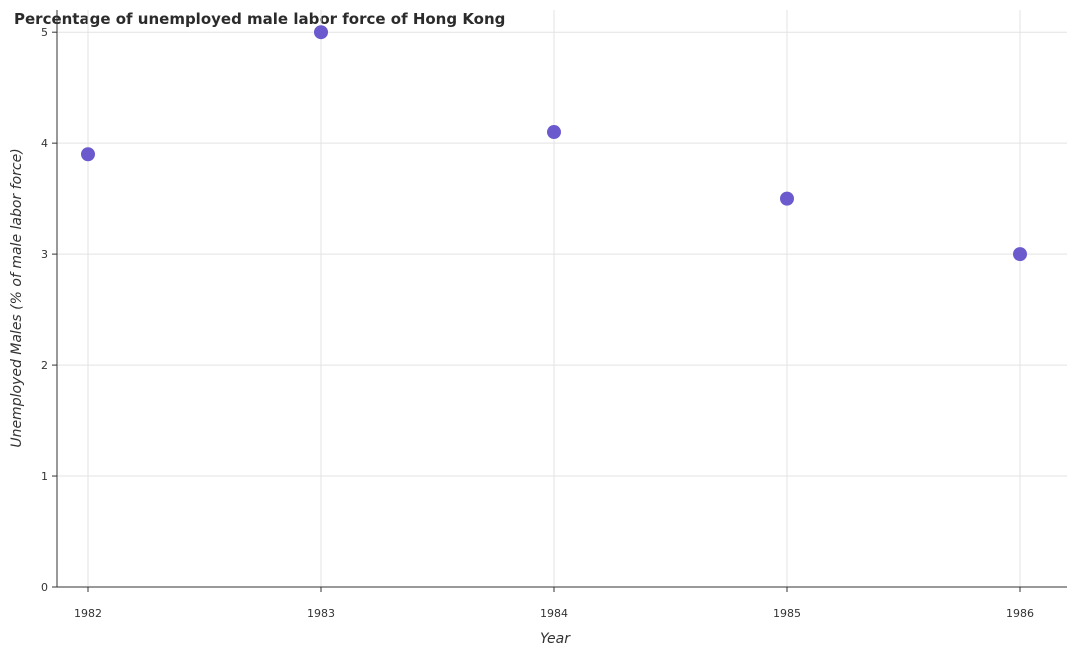  What do you see at coordinates (554, 613) in the screenshot?
I see `x-tick-label: 1984` at bounding box center [554, 613].